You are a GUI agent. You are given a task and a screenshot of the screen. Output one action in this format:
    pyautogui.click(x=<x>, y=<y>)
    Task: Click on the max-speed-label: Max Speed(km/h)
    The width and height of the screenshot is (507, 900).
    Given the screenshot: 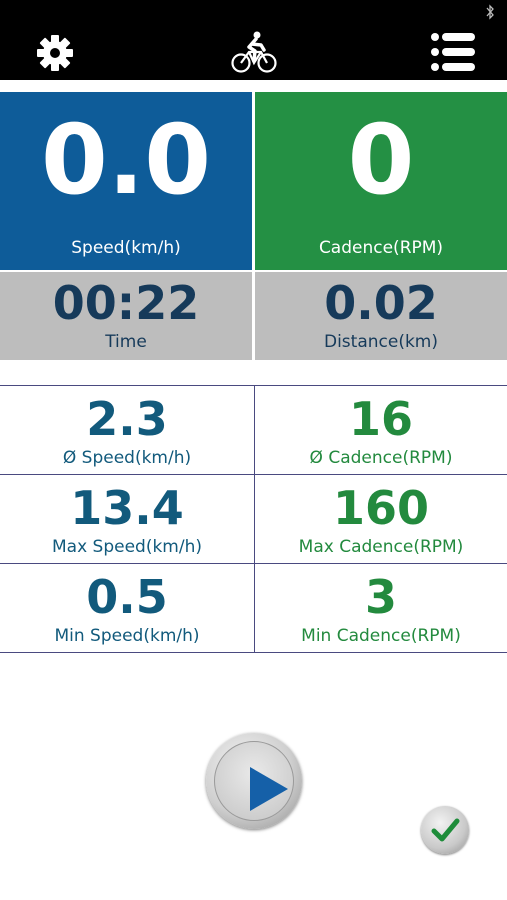 What is the action you would take?
    pyautogui.click(x=126, y=547)
    